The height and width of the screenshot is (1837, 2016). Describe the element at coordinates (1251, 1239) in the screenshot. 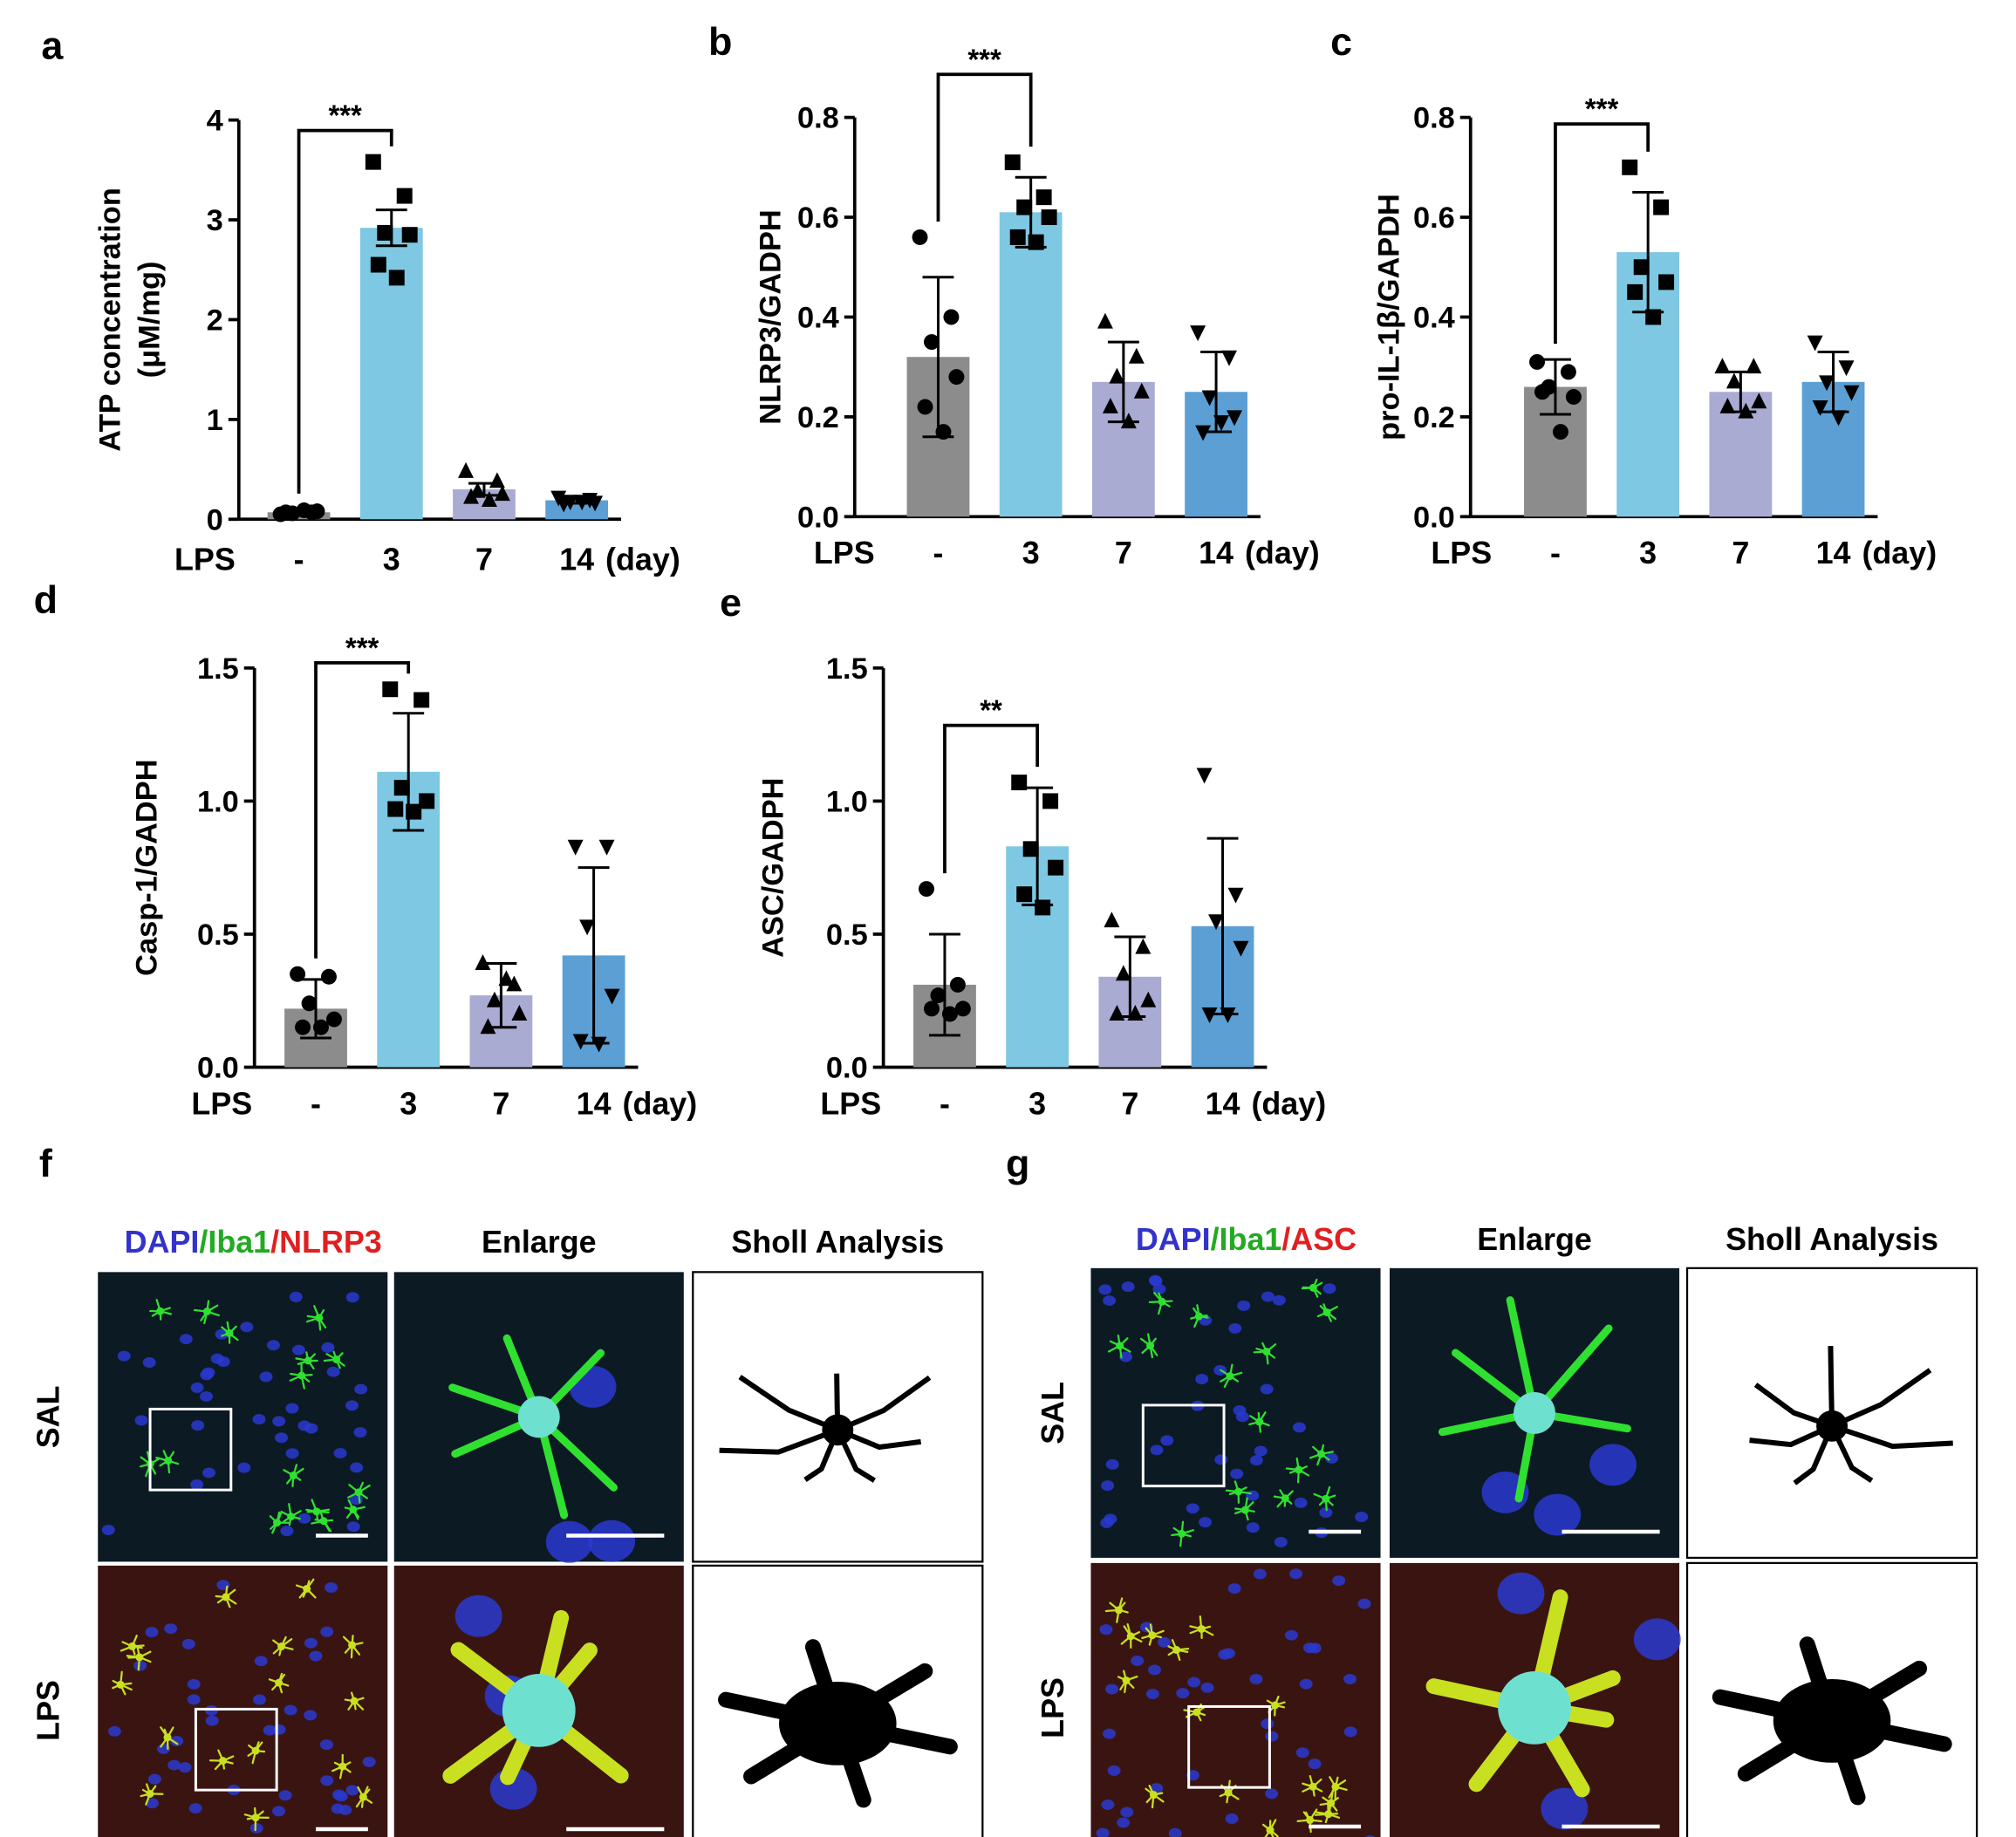

I see `stain-name: Iba1` at that location.